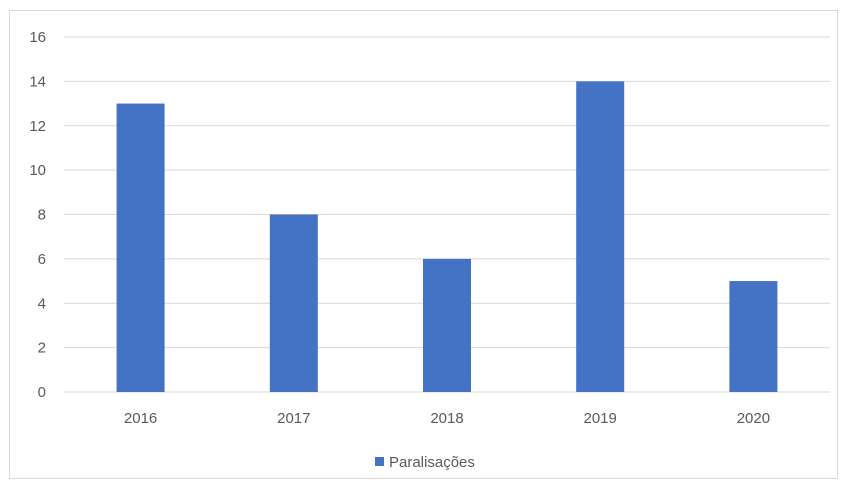  What do you see at coordinates (140, 418) in the screenshot?
I see `x-tick-label: 2016` at bounding box center [140, 418].